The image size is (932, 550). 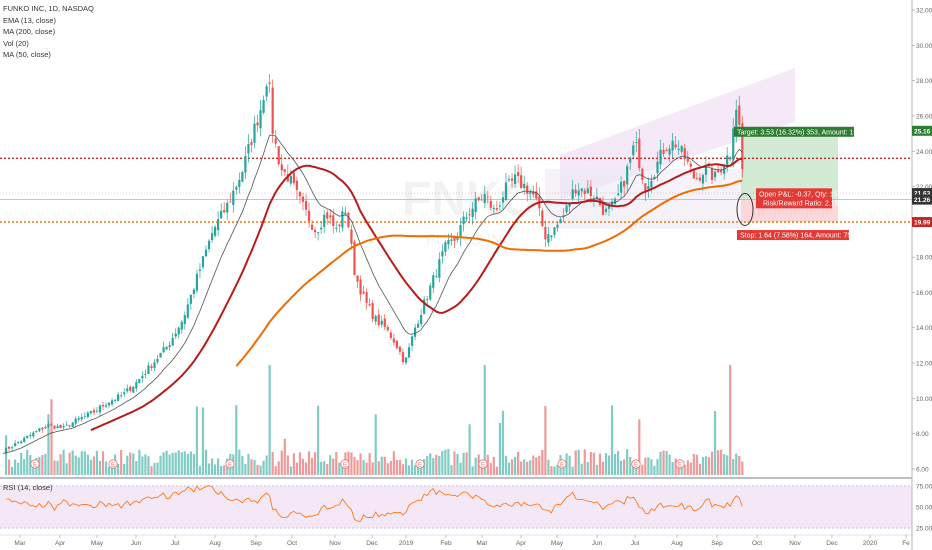 I want to click on earnings-circle, so click(x=345, y=464).